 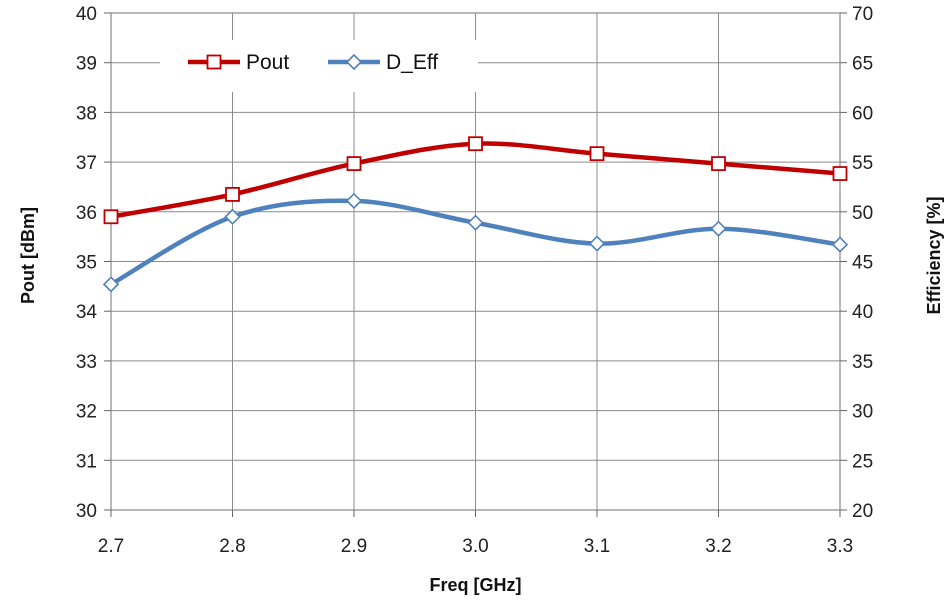 What do you see at coordinates (475, 242) in the screenshot?
I see `series-d-eff` at bounding box center [475, 242].